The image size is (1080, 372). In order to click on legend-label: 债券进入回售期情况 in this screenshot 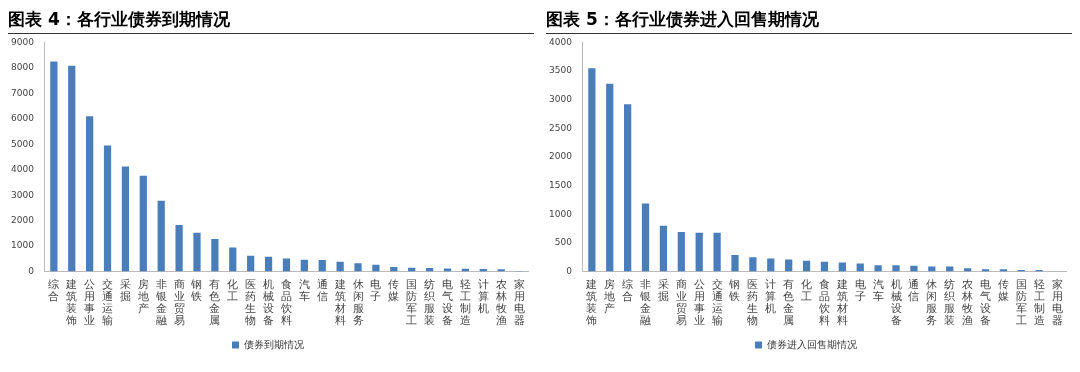, I will do `click(812, 344)`.